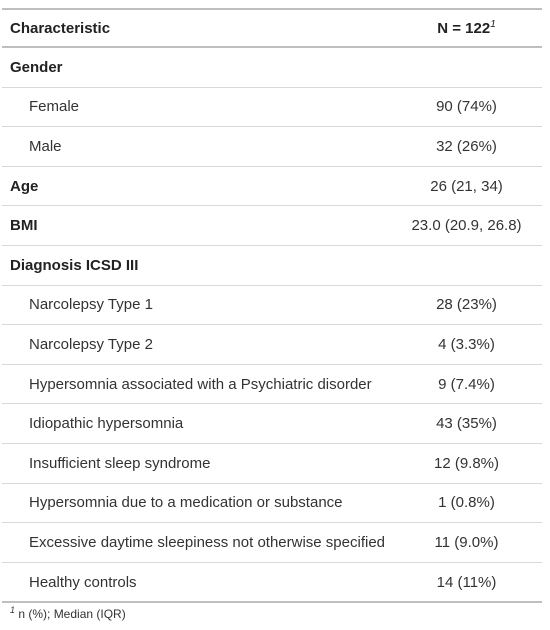 The width and height of the screenshot is (550, 630). Describe the element at coordinates (197, 305) in the screenshot. I see `category-label-cell: Narcolepsy Type 1` at that location.